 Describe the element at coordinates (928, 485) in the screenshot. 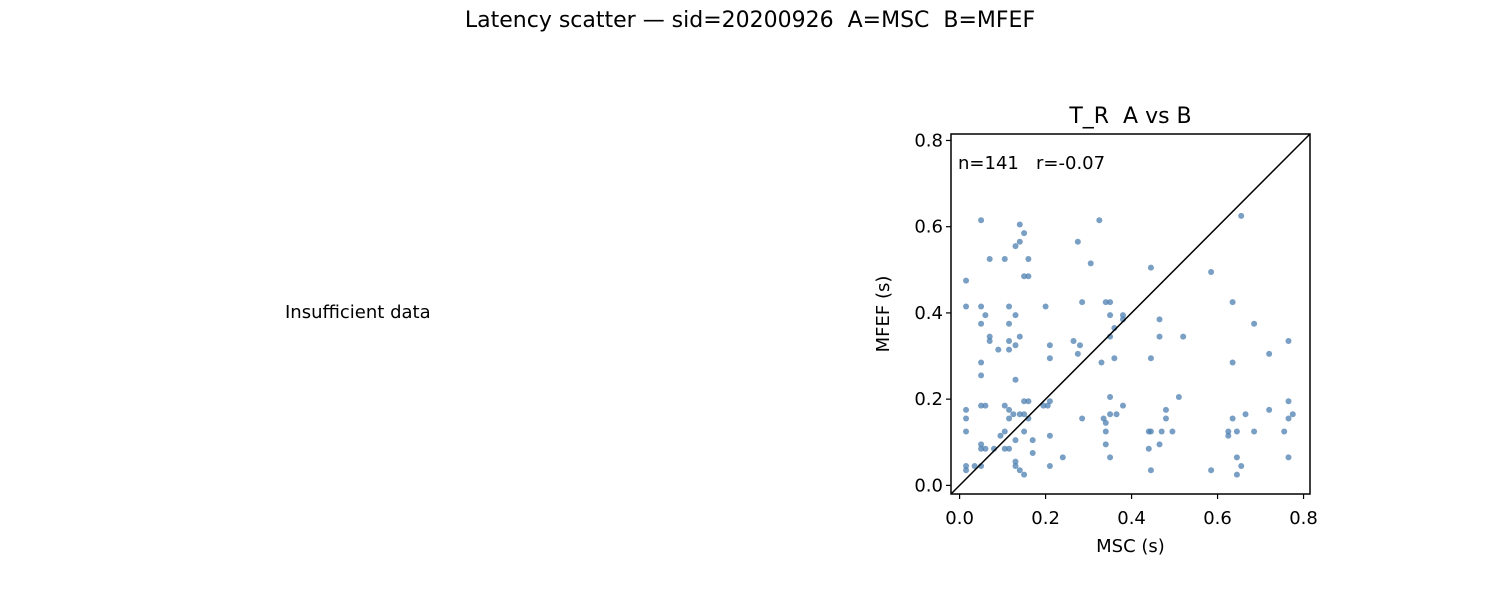

I see `y-tick-label: 0.0` at that location.